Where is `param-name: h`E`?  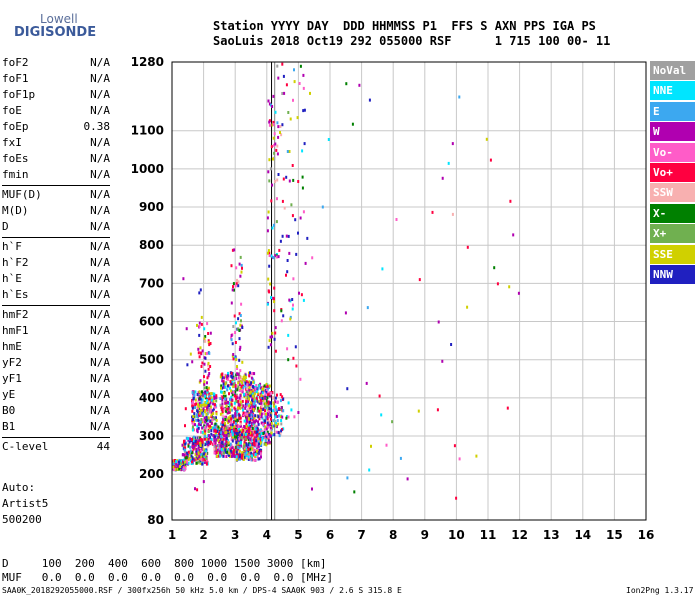 param-name: h`E is located at coordinates (12, 278).